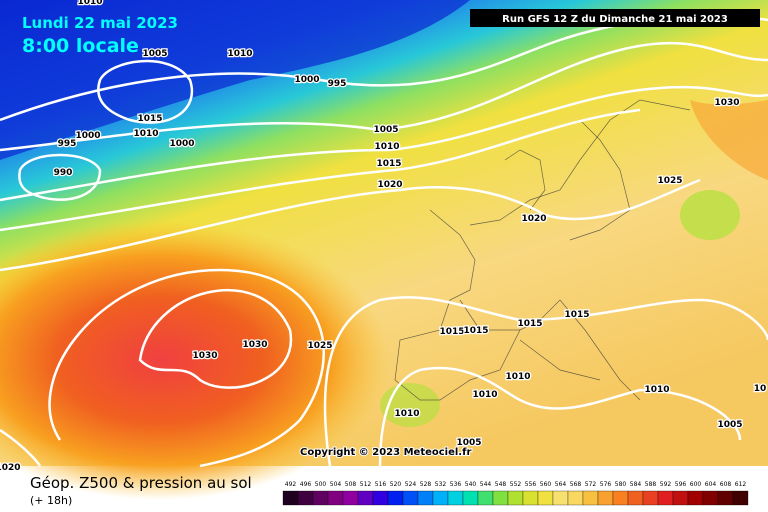  What do you see at coordinates (726, 484) in the screenshot?
I see `colorbar-label: 608` at bounding box center [726, 484].